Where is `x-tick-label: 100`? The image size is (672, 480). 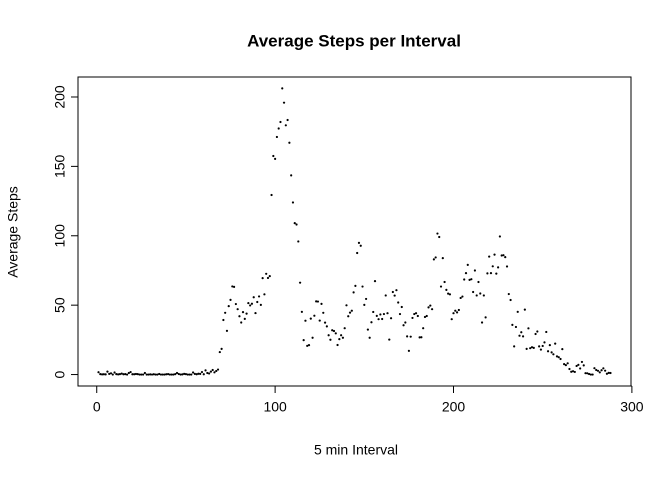 x-tick-label: 100 is located at coordinates (275, 407).